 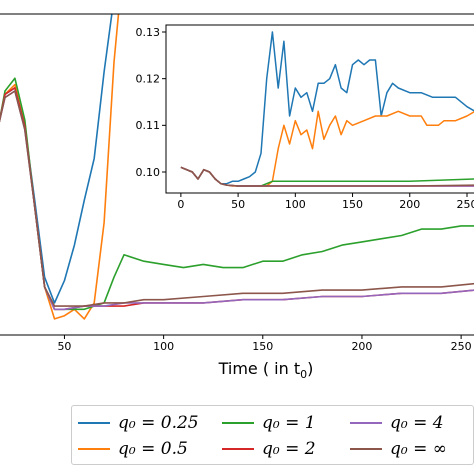 What do you see at coordinates (418, 449) in the screenshot?
I see `legend-label: q₀ = ∞` at bounding box center [418, 449].